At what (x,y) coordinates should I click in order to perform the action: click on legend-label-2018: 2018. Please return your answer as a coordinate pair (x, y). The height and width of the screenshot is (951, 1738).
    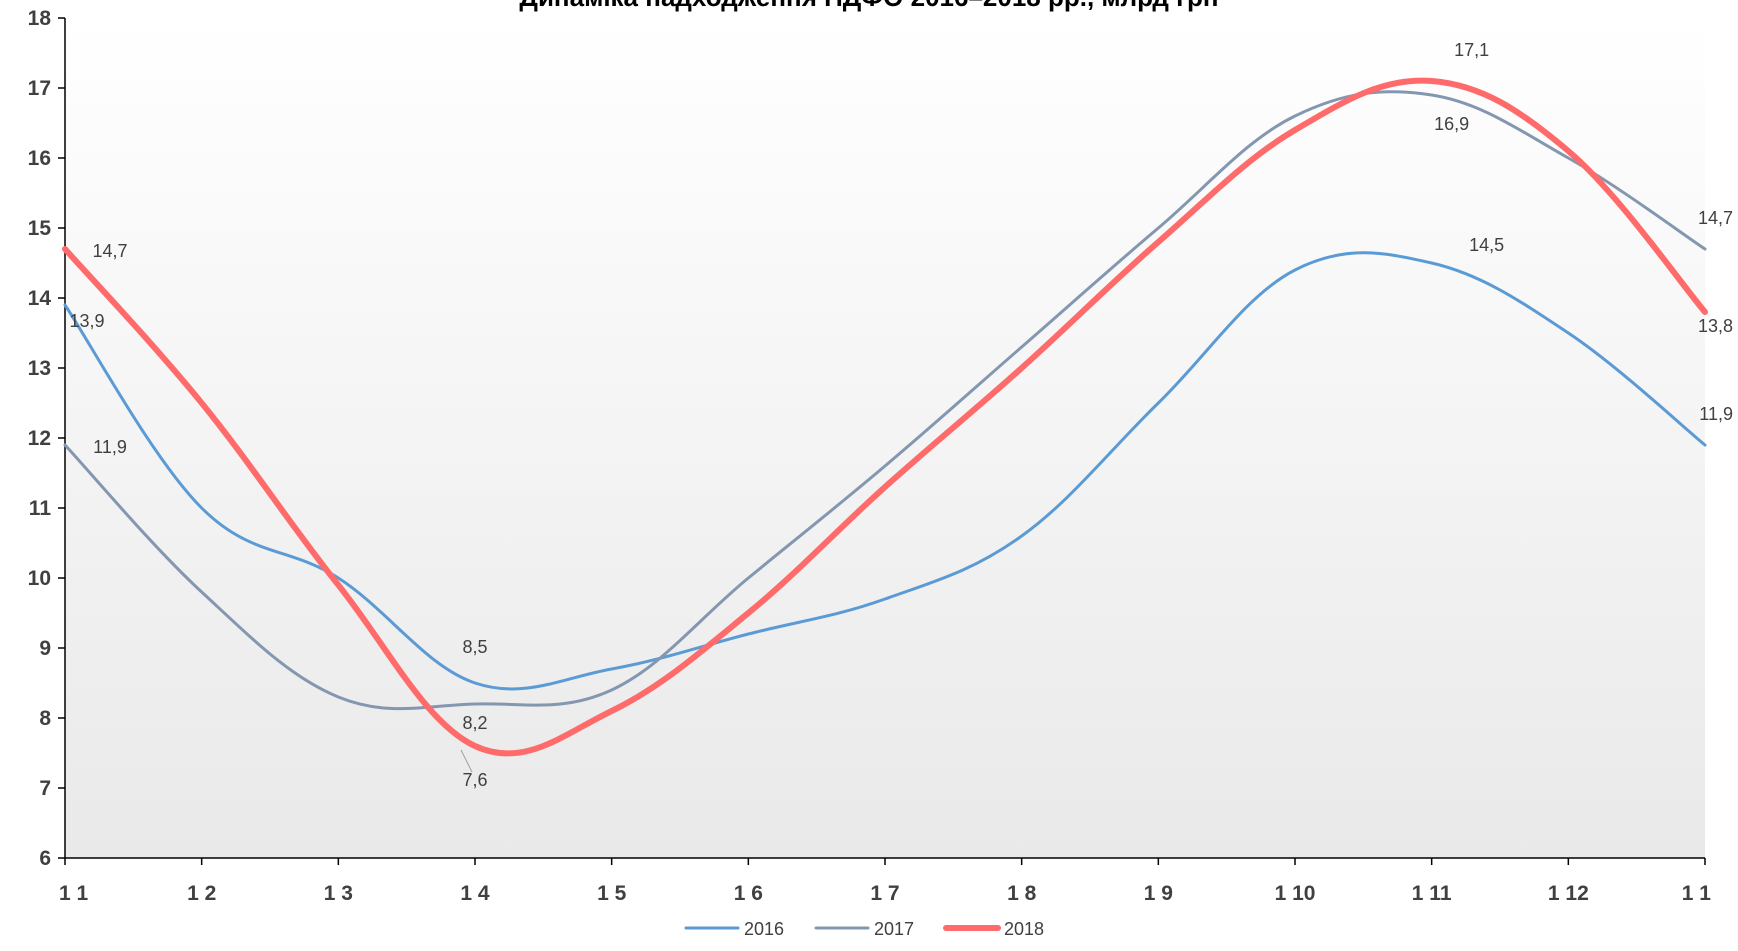
    Looking at the image, I should click on (1024, 929).